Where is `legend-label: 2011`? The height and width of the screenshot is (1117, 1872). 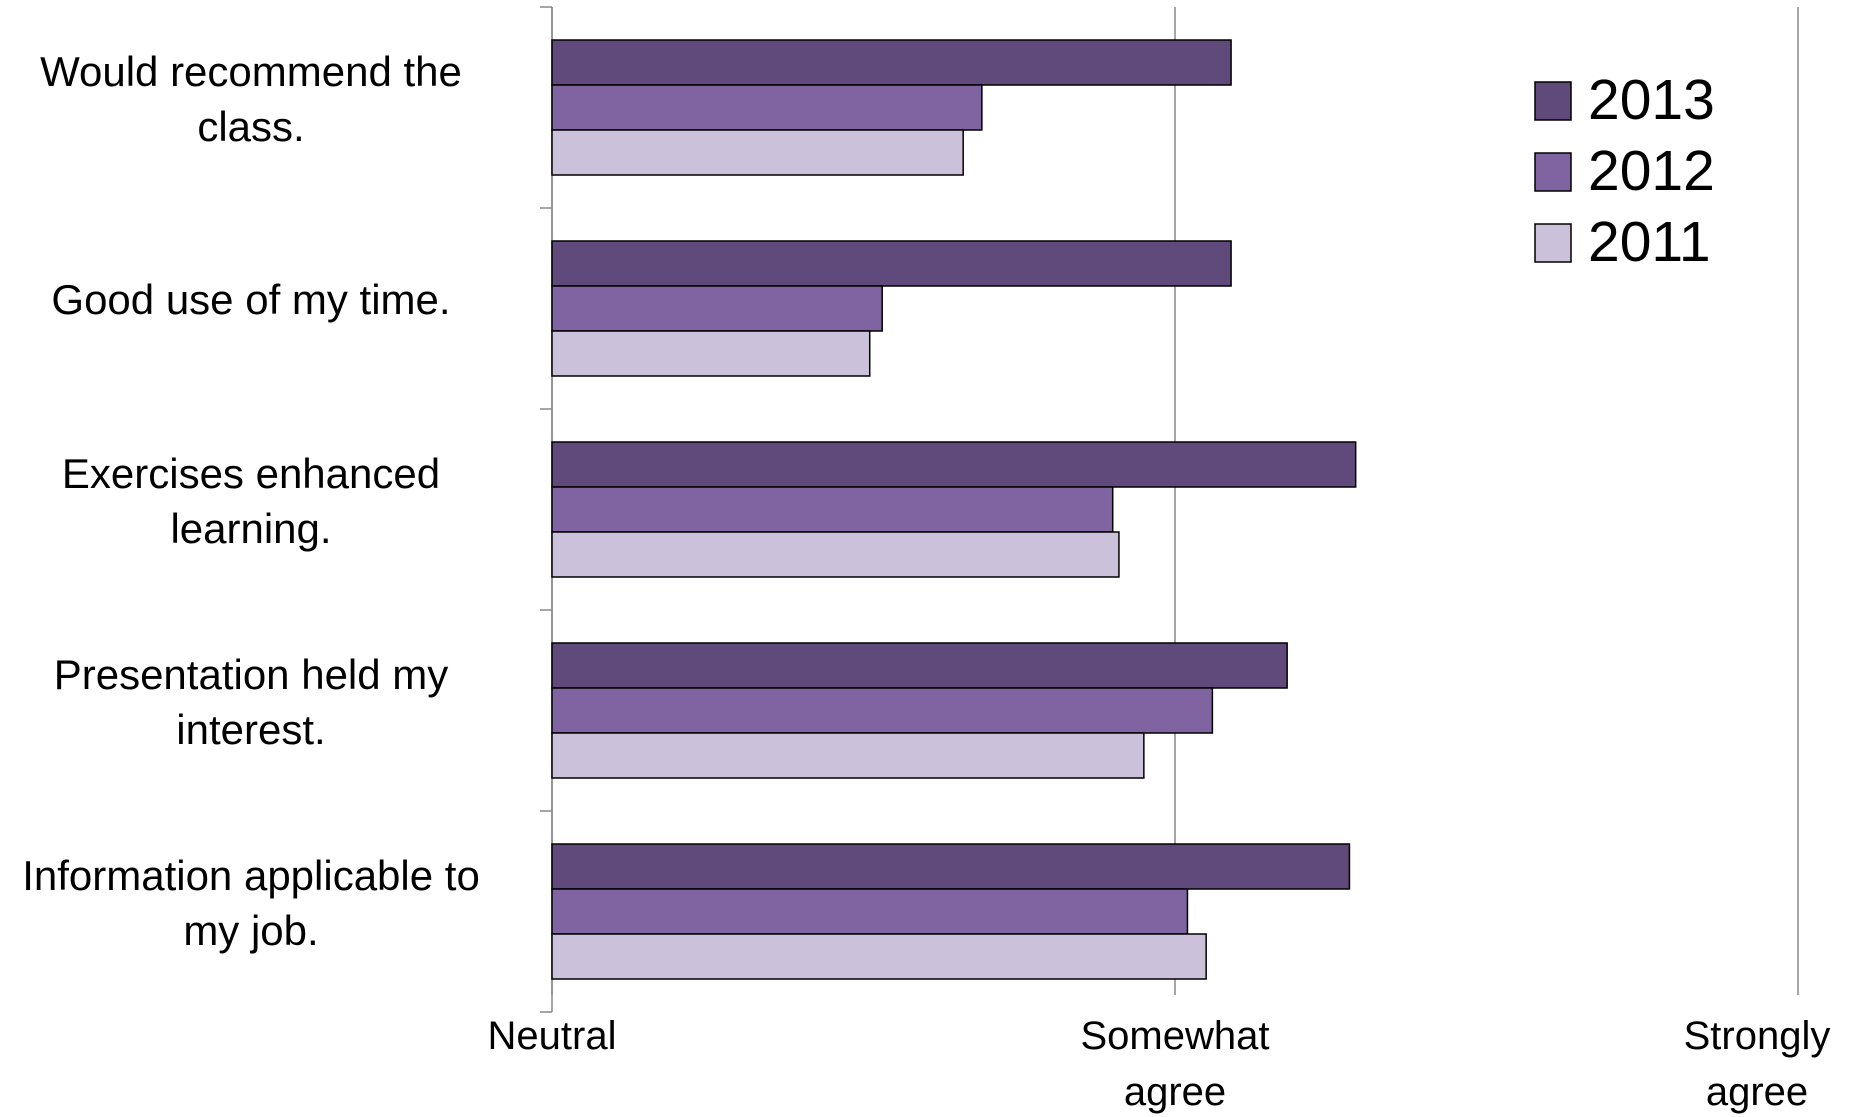 legend-label: 2011 is located at coordinates (1649, 242).